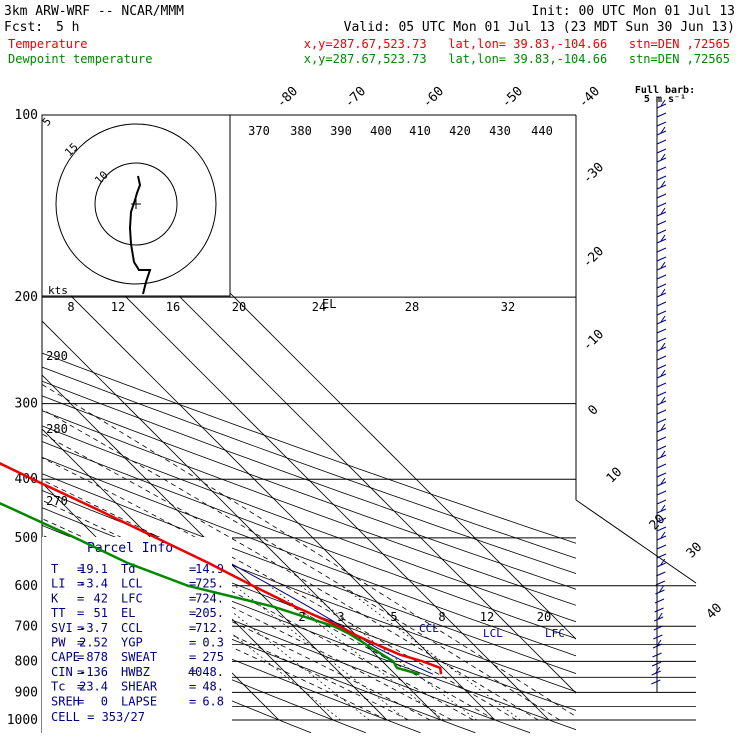  I want to click on theta-label: 380, so click(301, 131).